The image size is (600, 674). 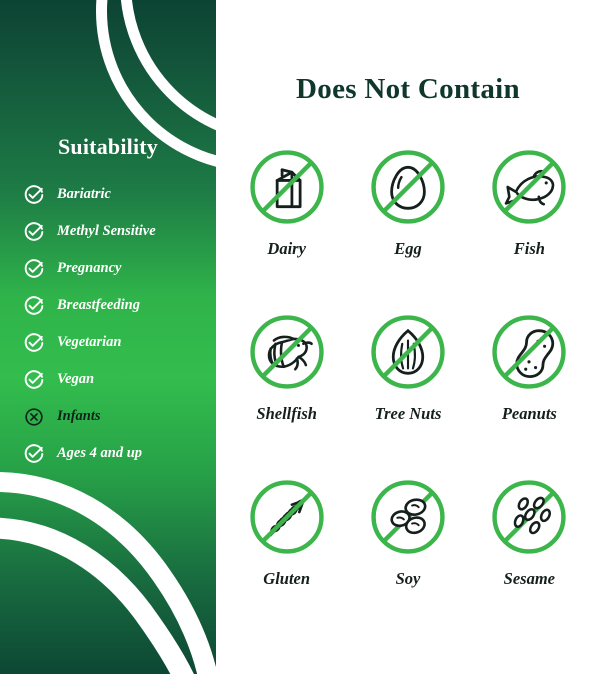 What do you see at coordinates (529, 248) in the screenshot?
I see `allergen-label: Fish` at bounding box center [529, 248].